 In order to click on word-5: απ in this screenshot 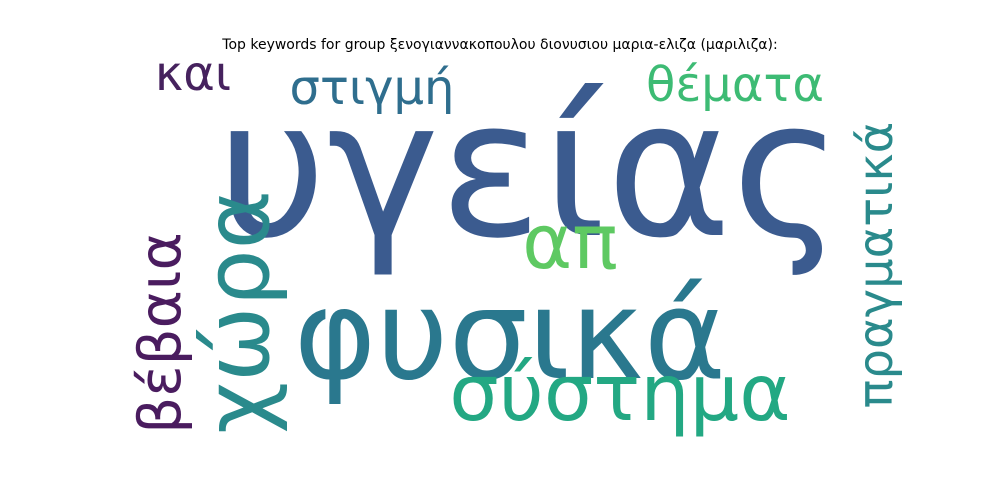, I will do `click(570, 241)`.